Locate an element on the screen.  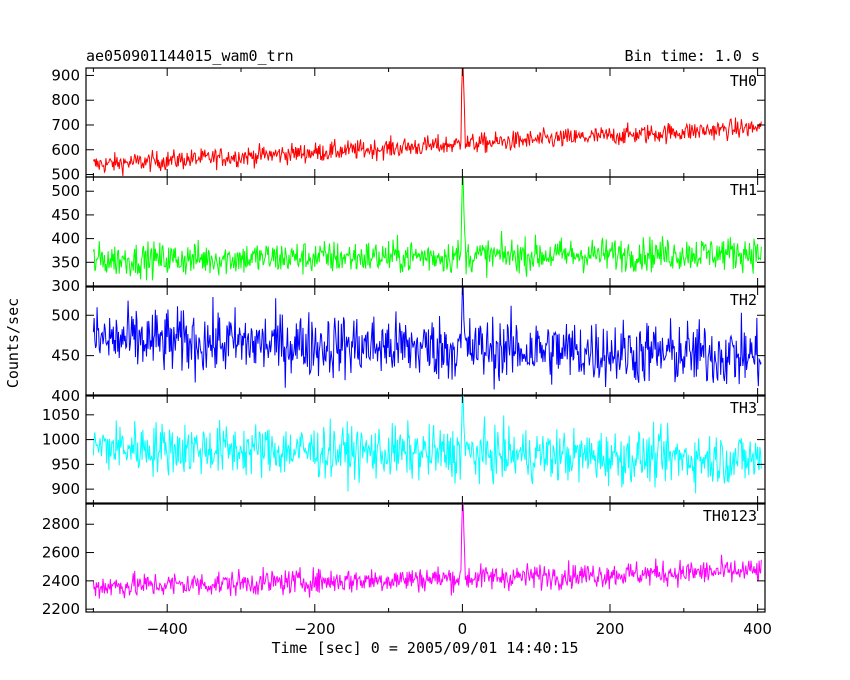
panel-label: TH0 is located at coordinates (743, 81).